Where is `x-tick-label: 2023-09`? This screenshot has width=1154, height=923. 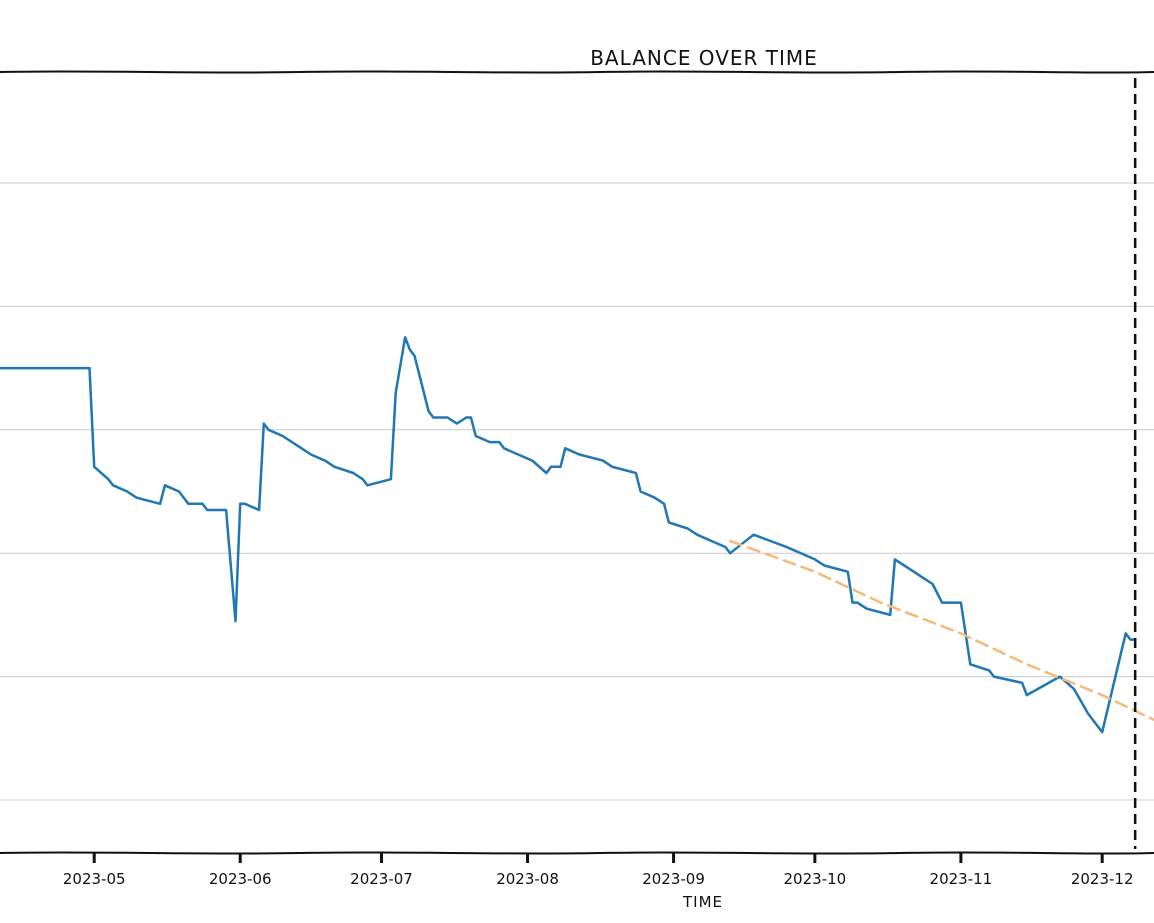 x-tick-label: 2023-09 is located at coordinates (673, 879).